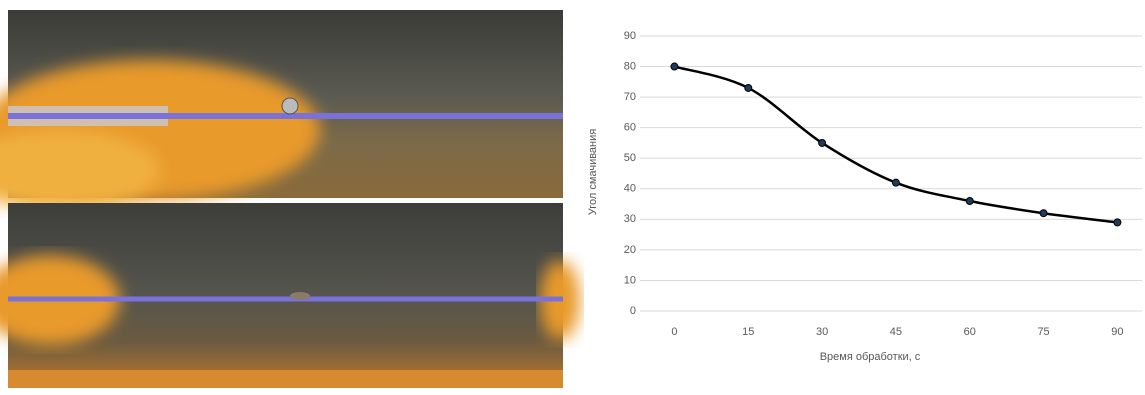 The height and width of the screenshot is (395, 1145). Describe the element at coordinates (630, 97) in the screenshot. I see `y-tick-label: 70` at that location.